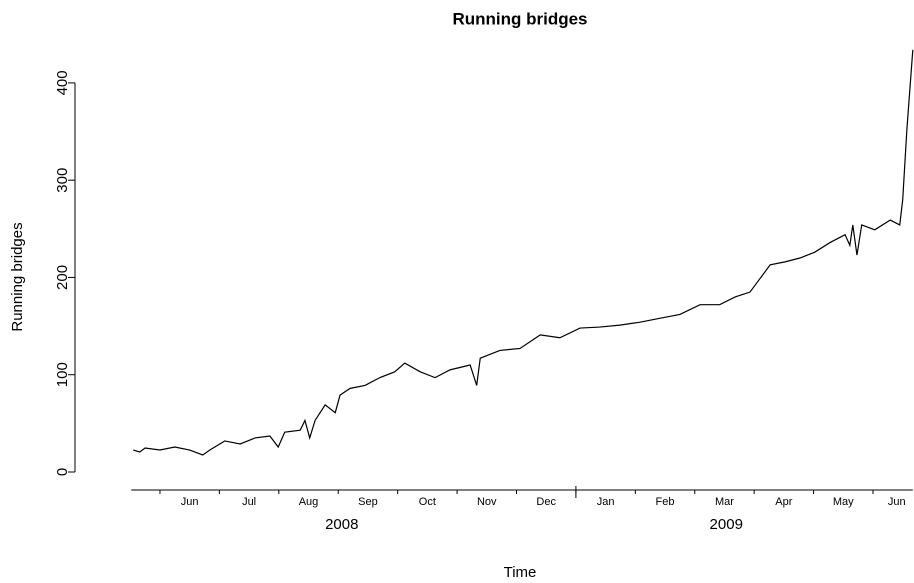 The image size is (914, 583). I want to click on y-axis-label: Running bridges, so click(17, 276).